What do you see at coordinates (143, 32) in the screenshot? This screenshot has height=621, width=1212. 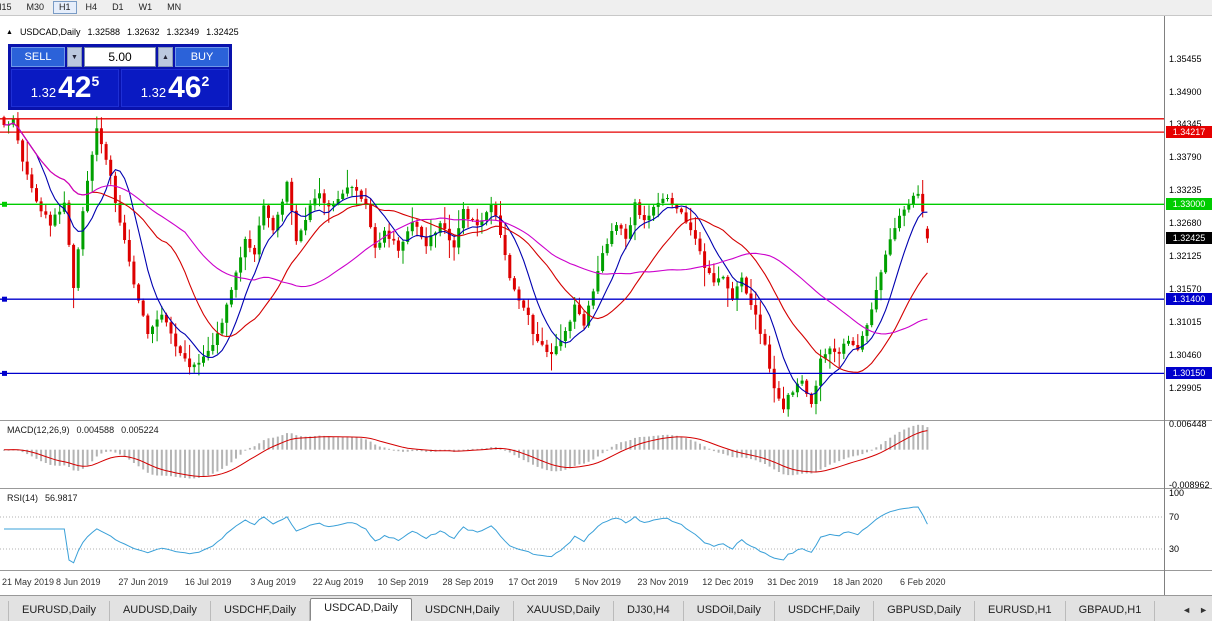 I see `ohlc-high: 1.32632` at bounding box center [143, 32].